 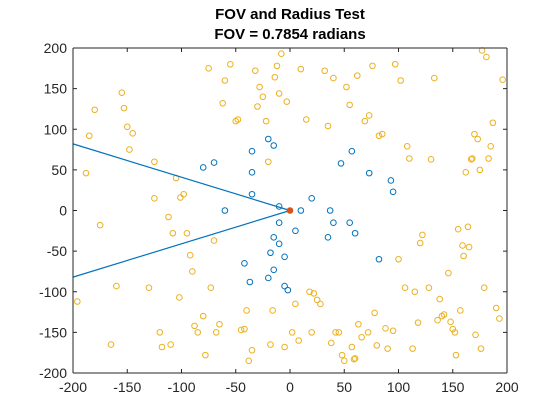 I want to click on x-tick-label: 50, so click(x=344, y=387).